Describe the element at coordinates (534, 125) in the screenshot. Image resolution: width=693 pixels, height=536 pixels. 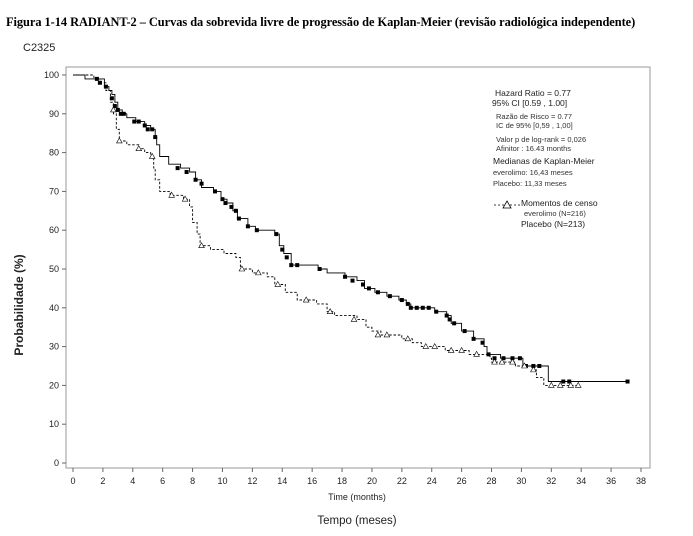
I see `ic95-label: IC de 95% [0,59 , 1,00]` at that location.